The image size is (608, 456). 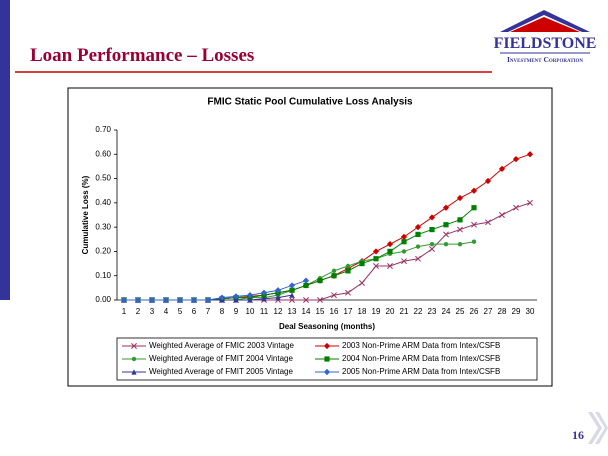 What do you see at coordinates (545, 21) in the screenshot?
I see `logo-roof` at bounding box center [545, 21].